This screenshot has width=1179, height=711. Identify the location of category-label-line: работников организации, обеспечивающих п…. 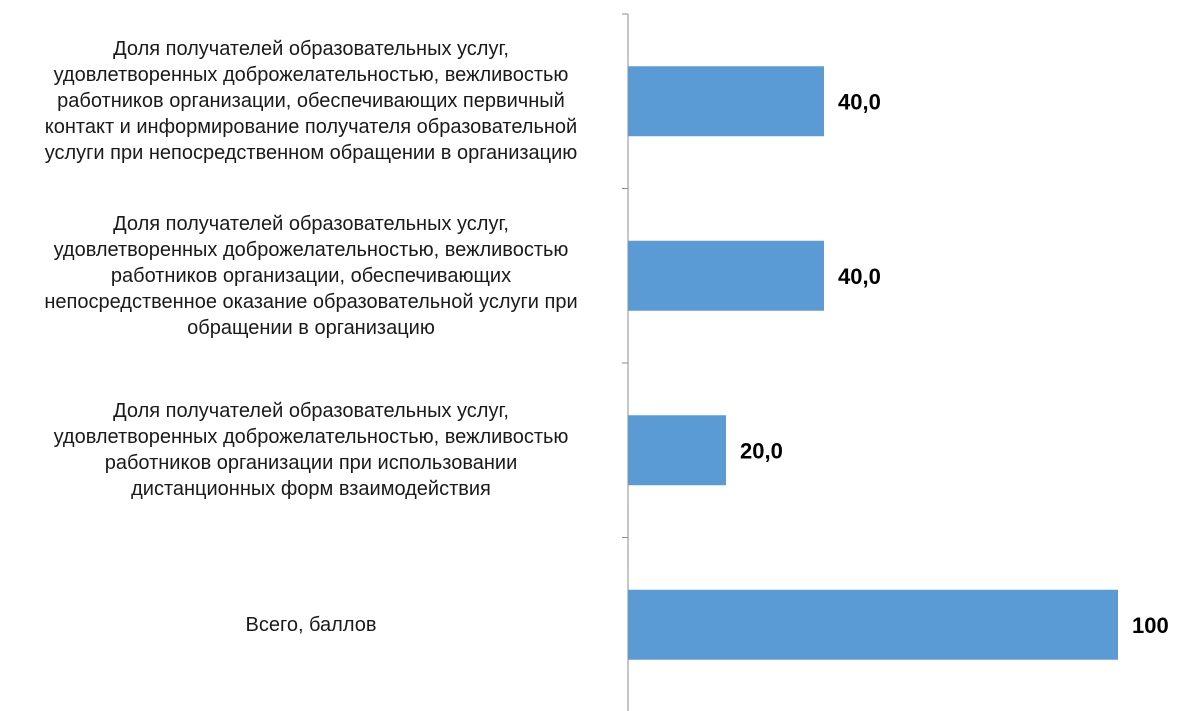
(311, 101).